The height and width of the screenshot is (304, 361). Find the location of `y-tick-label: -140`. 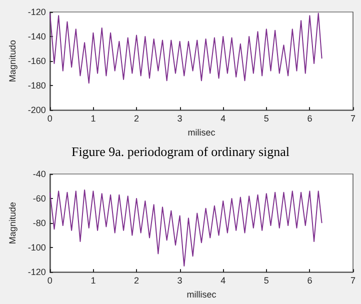

y-tick-label: -140 is located at coordinates (37, 37).